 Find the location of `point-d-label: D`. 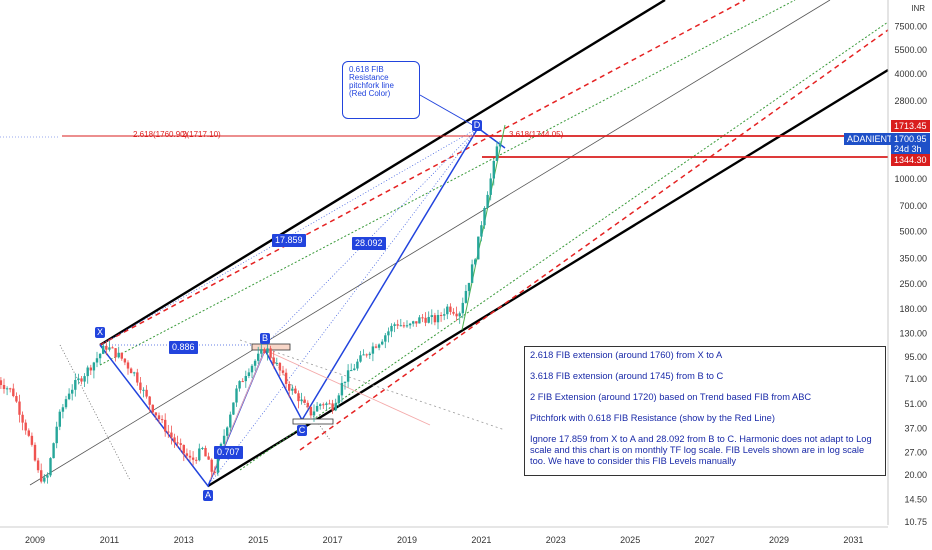

point-d-label: D is located at coordinates (477, 125).